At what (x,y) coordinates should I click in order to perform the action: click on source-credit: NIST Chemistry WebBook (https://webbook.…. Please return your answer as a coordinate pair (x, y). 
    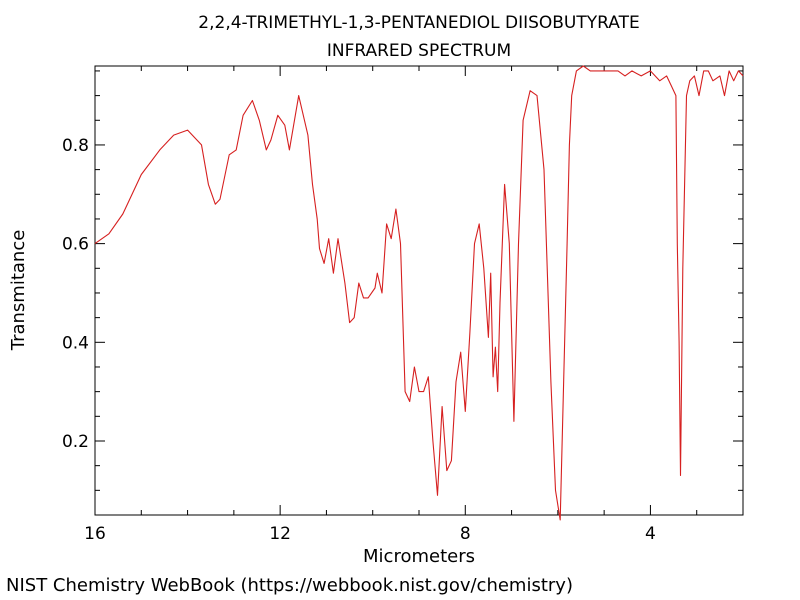
    Looking at the image, I should click on (289, 585).